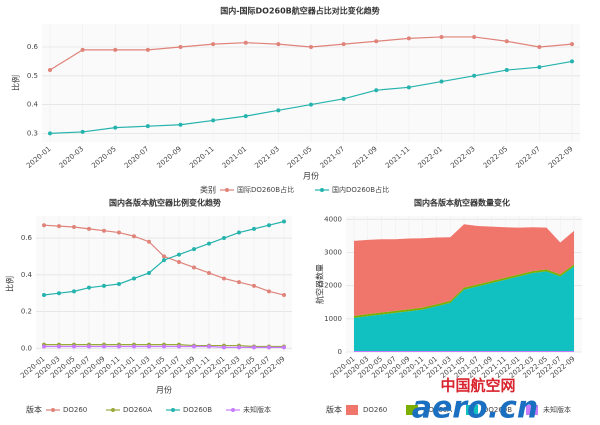 This screenshot has height=425, width=600. What do you see at coordinates (170, 157) in the screenshot?
I see `x-tick-label: 2020-09` at bounding box center [170, 157].